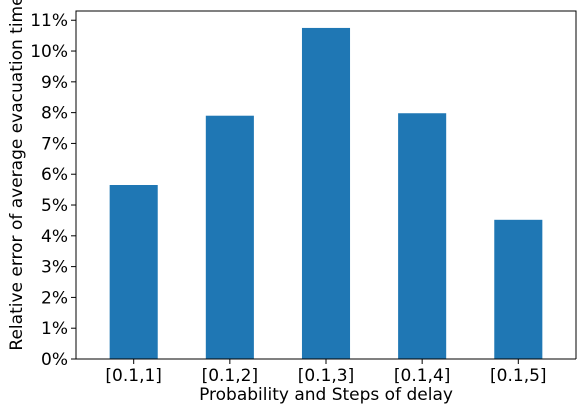  I want to click on y-tick-label: 9%, so click(54, 83).